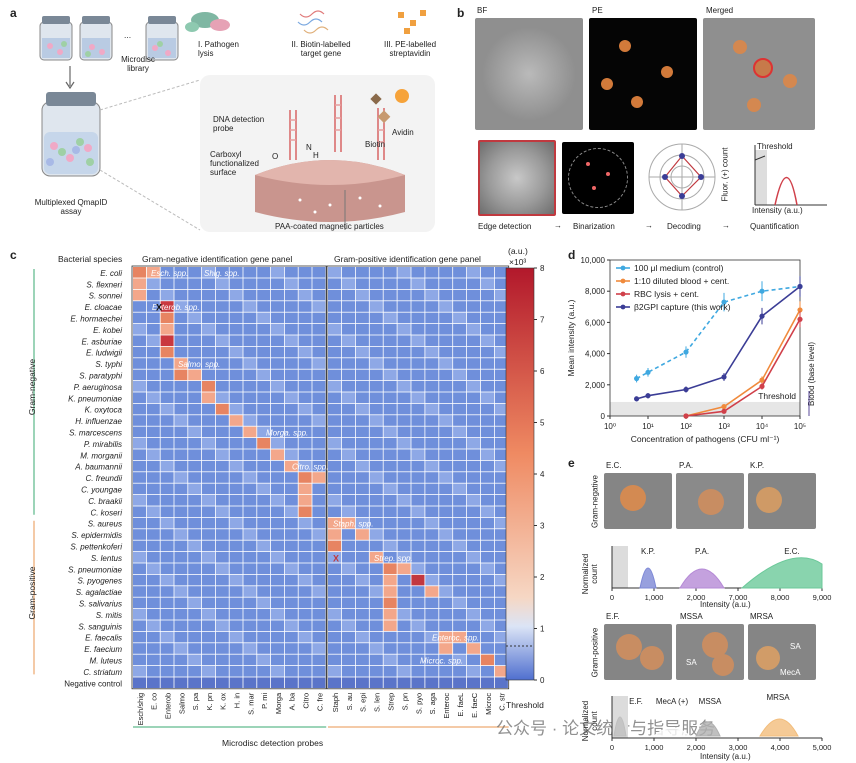  I want to click on bf-title: BF, so click(482, 10).